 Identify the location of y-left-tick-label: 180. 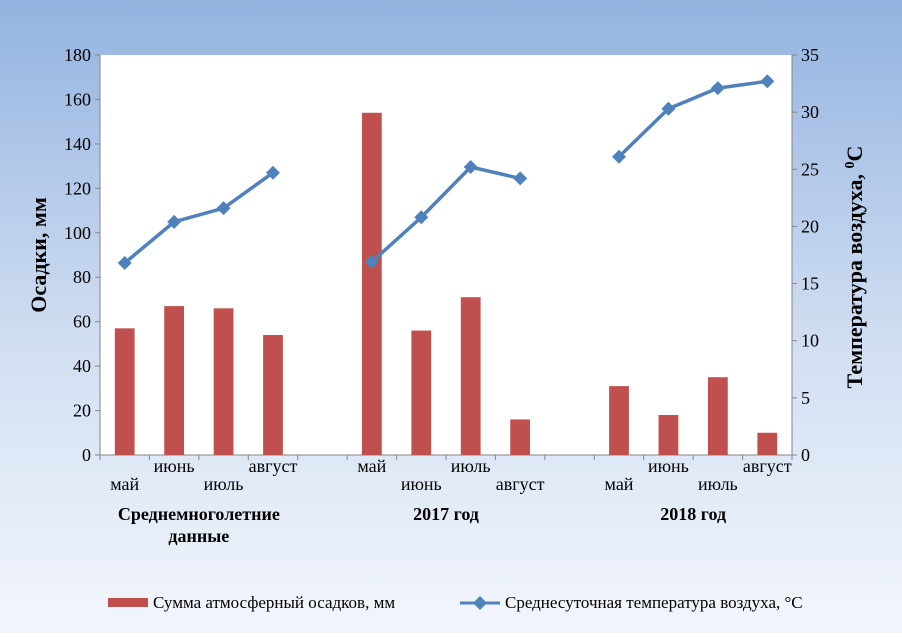
(77, 55).